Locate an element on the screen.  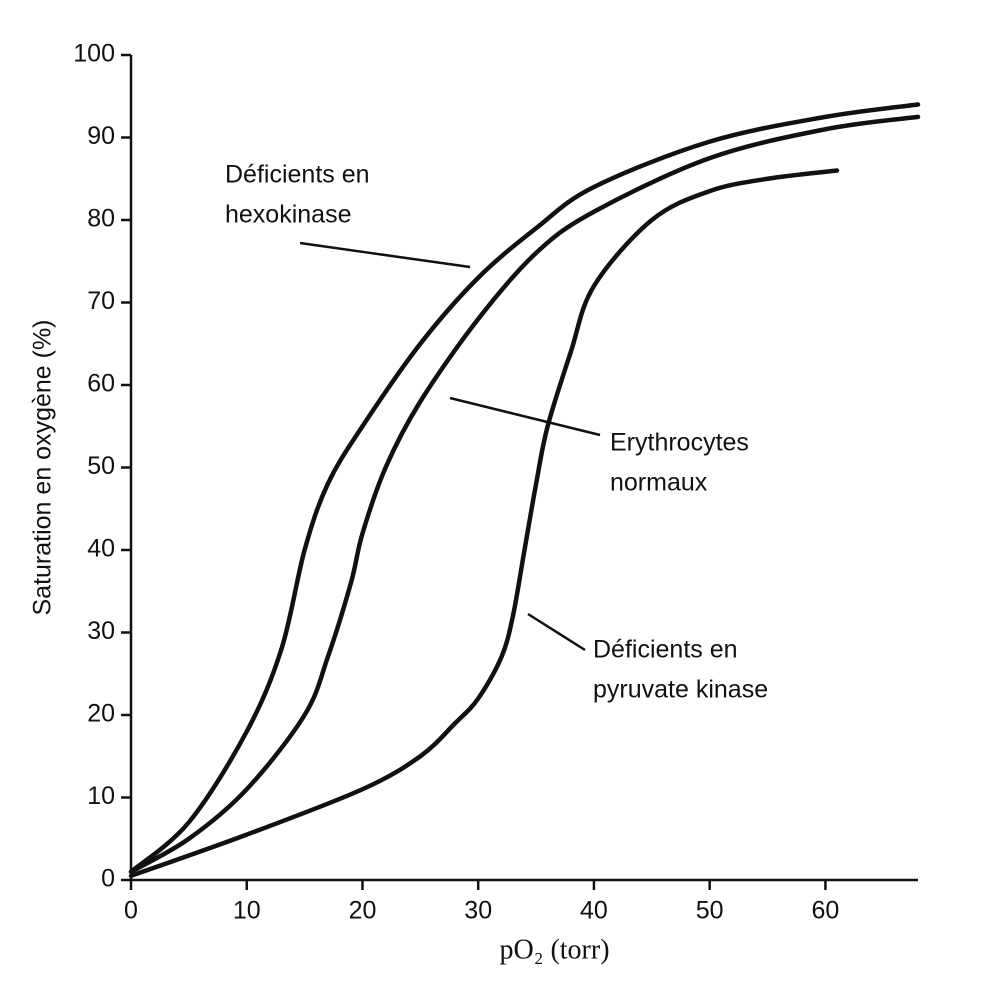
x-axis-label: pO₂ (torr) is located at coordinates (554, 949).